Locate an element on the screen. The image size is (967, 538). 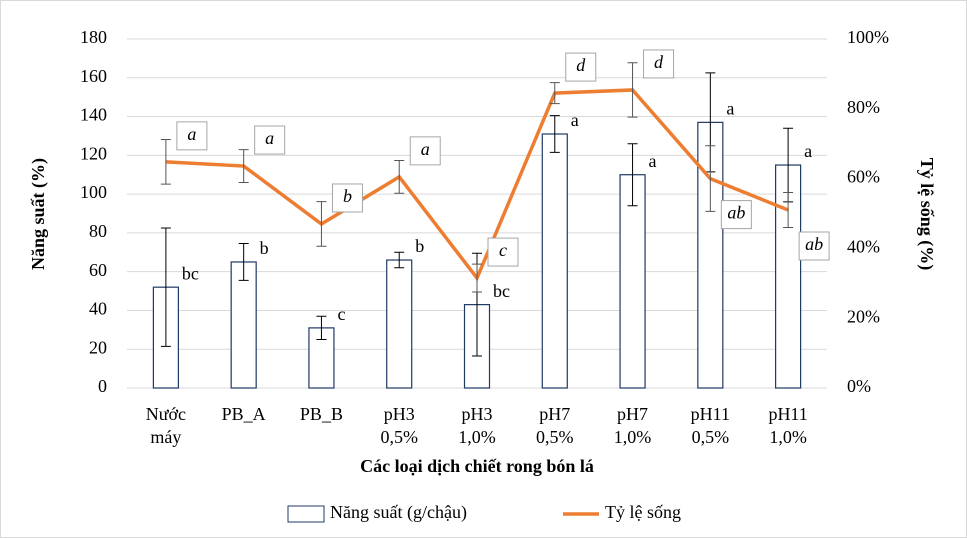
y-tick-label: 120 is located at coordinates (93, 153).